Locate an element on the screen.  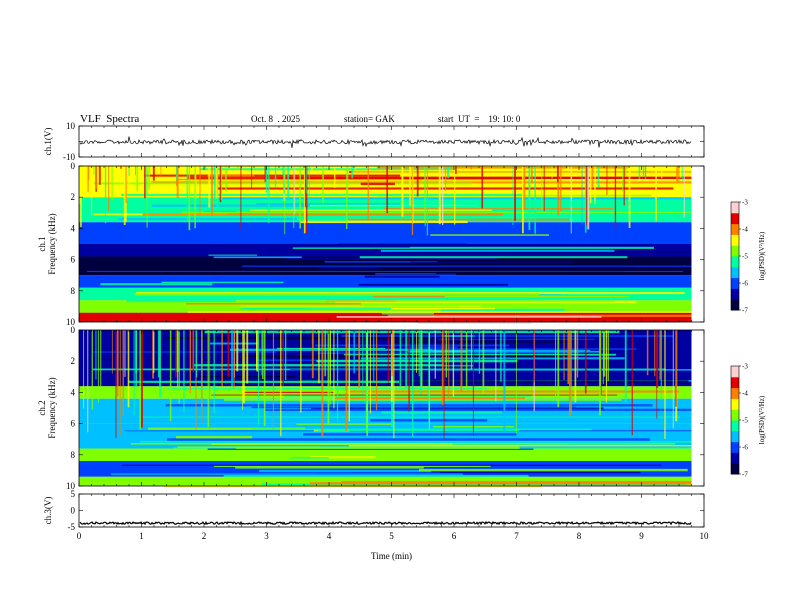
colorbar-label: log(PSD)(V²/Hz) is located at coordinates (762, 255).